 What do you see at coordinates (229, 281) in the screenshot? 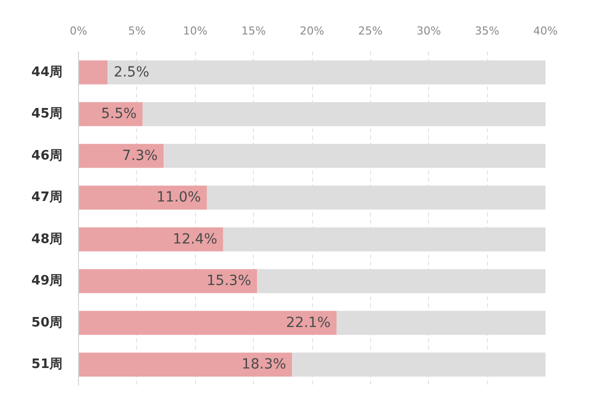
I see `data-label: 15.3%` at bounding box center [229, 281].